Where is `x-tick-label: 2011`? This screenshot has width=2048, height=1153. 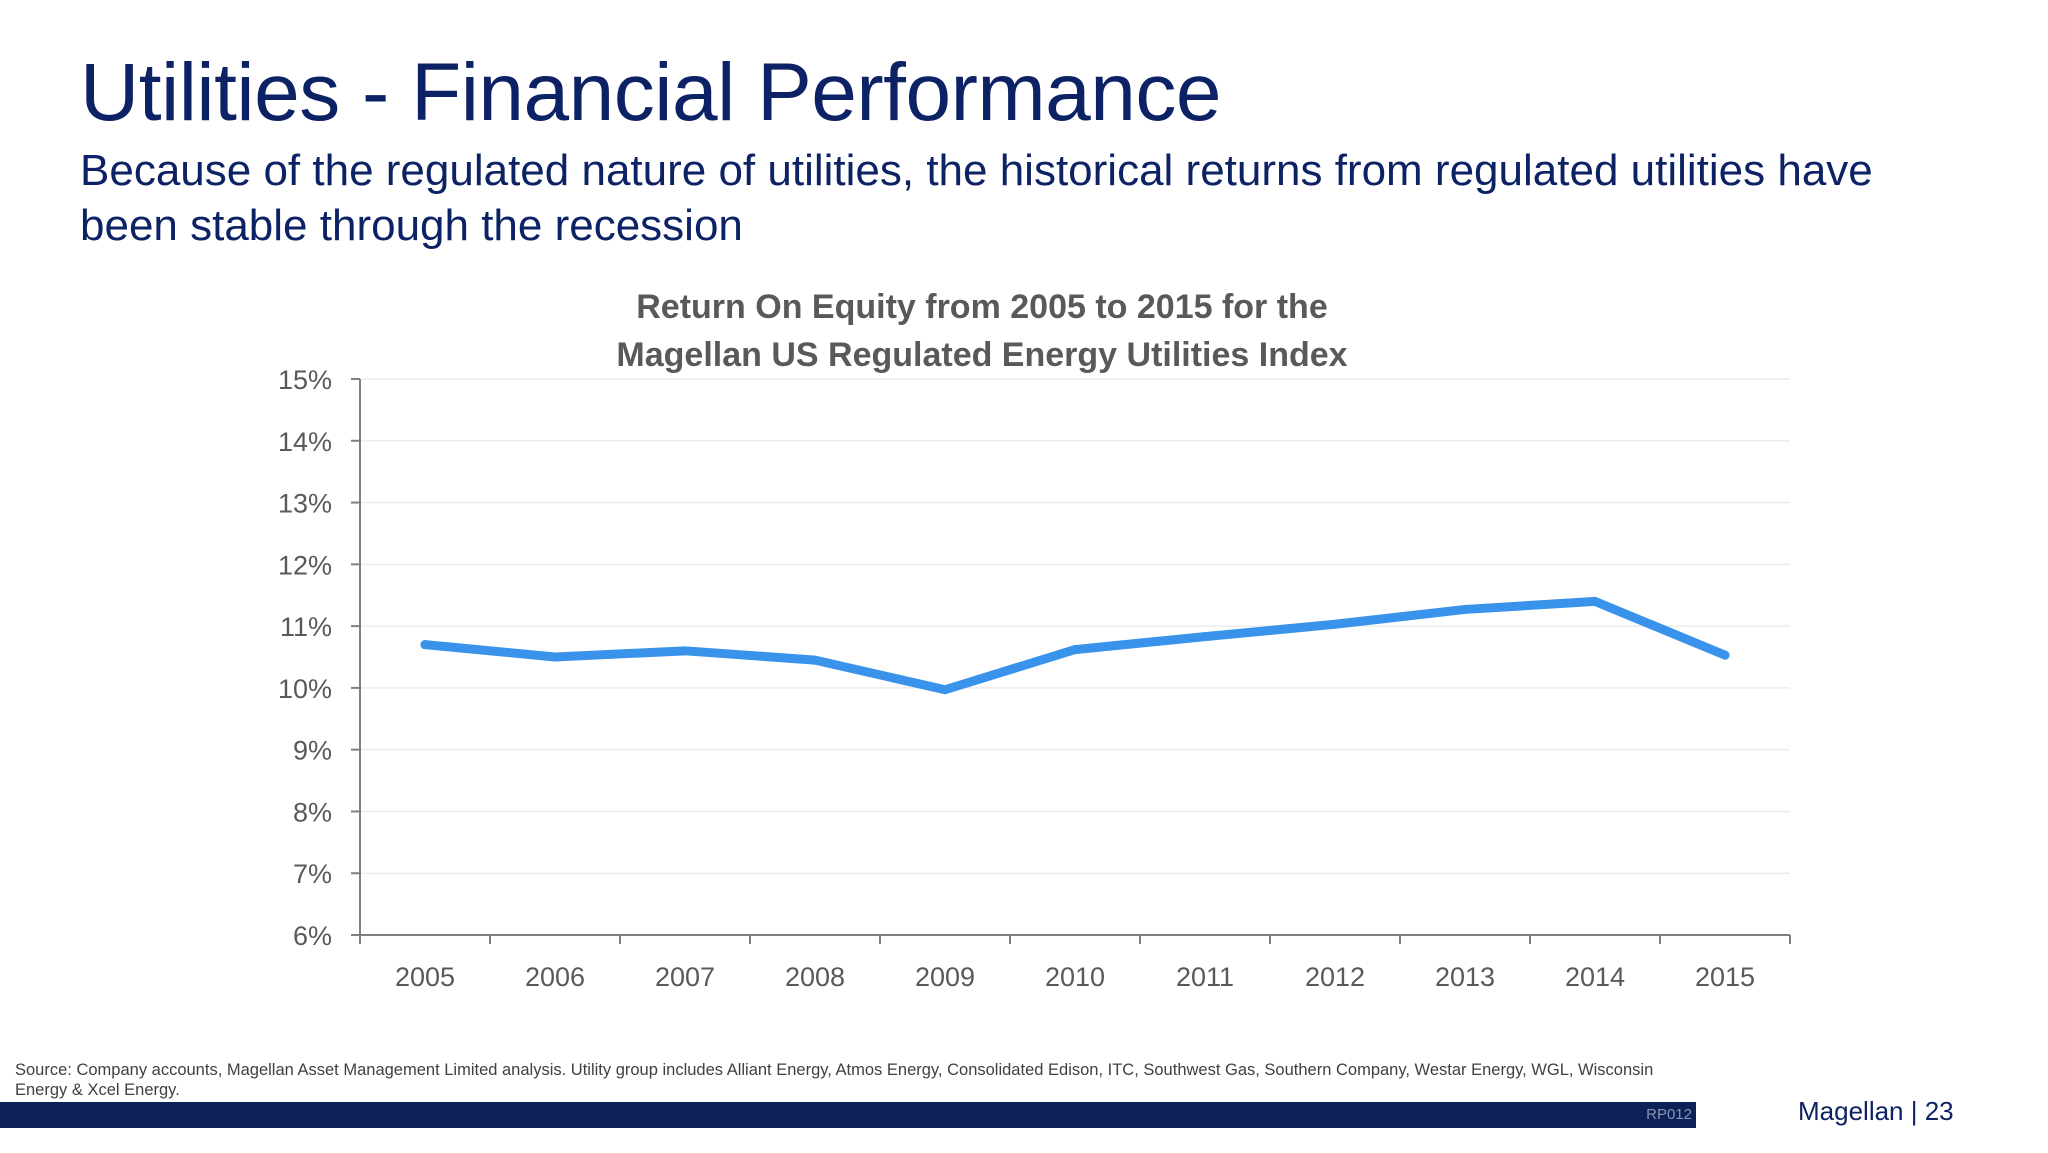
x-tick-label: 2011 is located at coordinates (1205, 977).